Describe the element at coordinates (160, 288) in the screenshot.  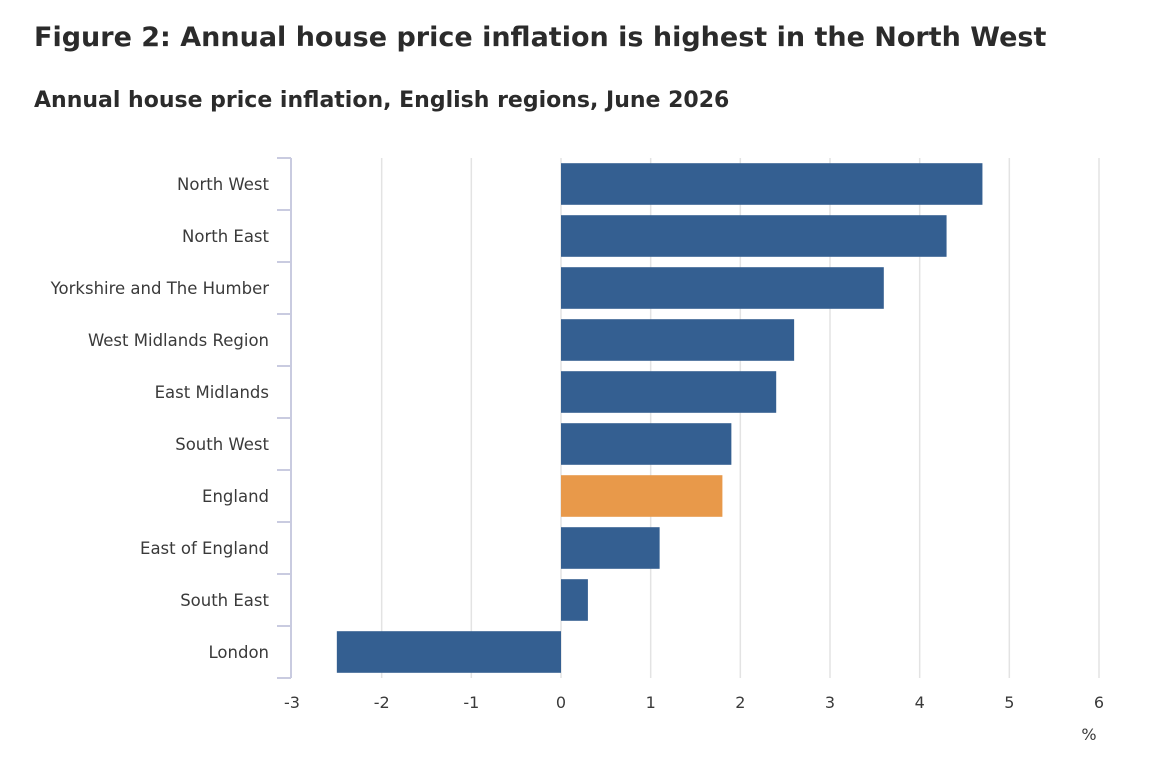
I see `category-label: Yorkshire and The Humber` at that location.